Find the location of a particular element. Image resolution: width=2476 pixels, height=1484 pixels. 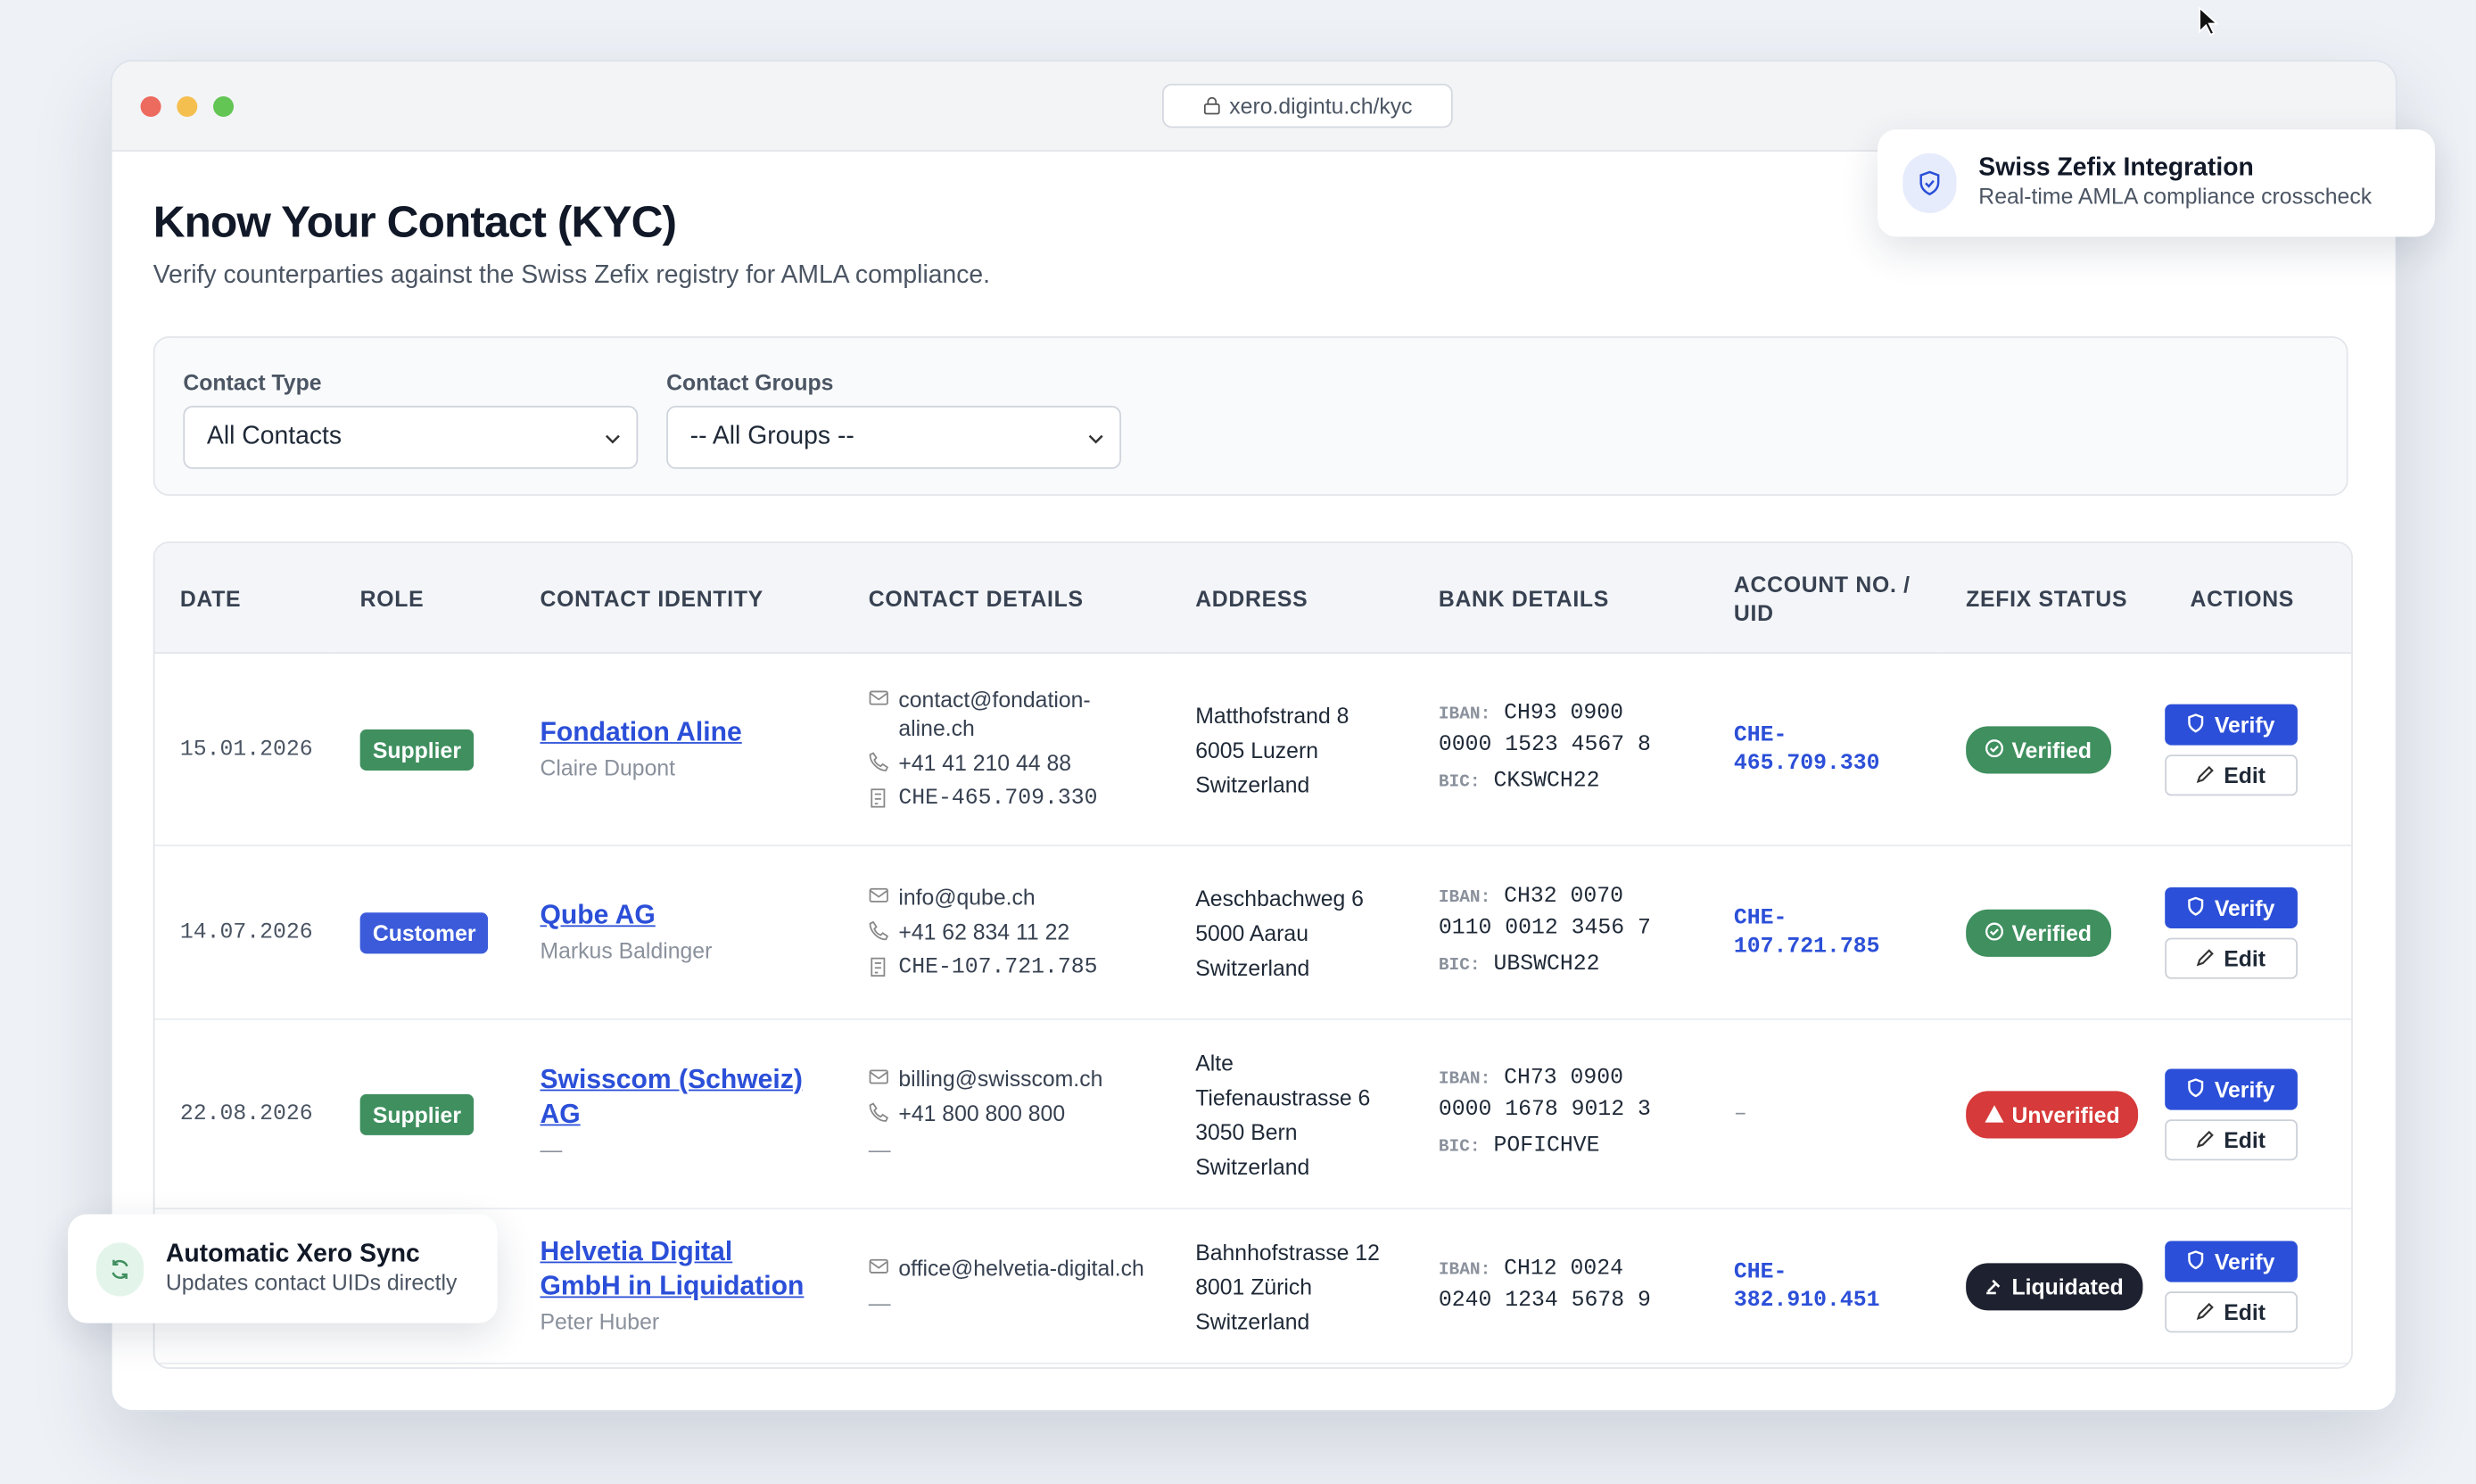

detail-text: info@qube.ch is located at coordinates (967, 896).